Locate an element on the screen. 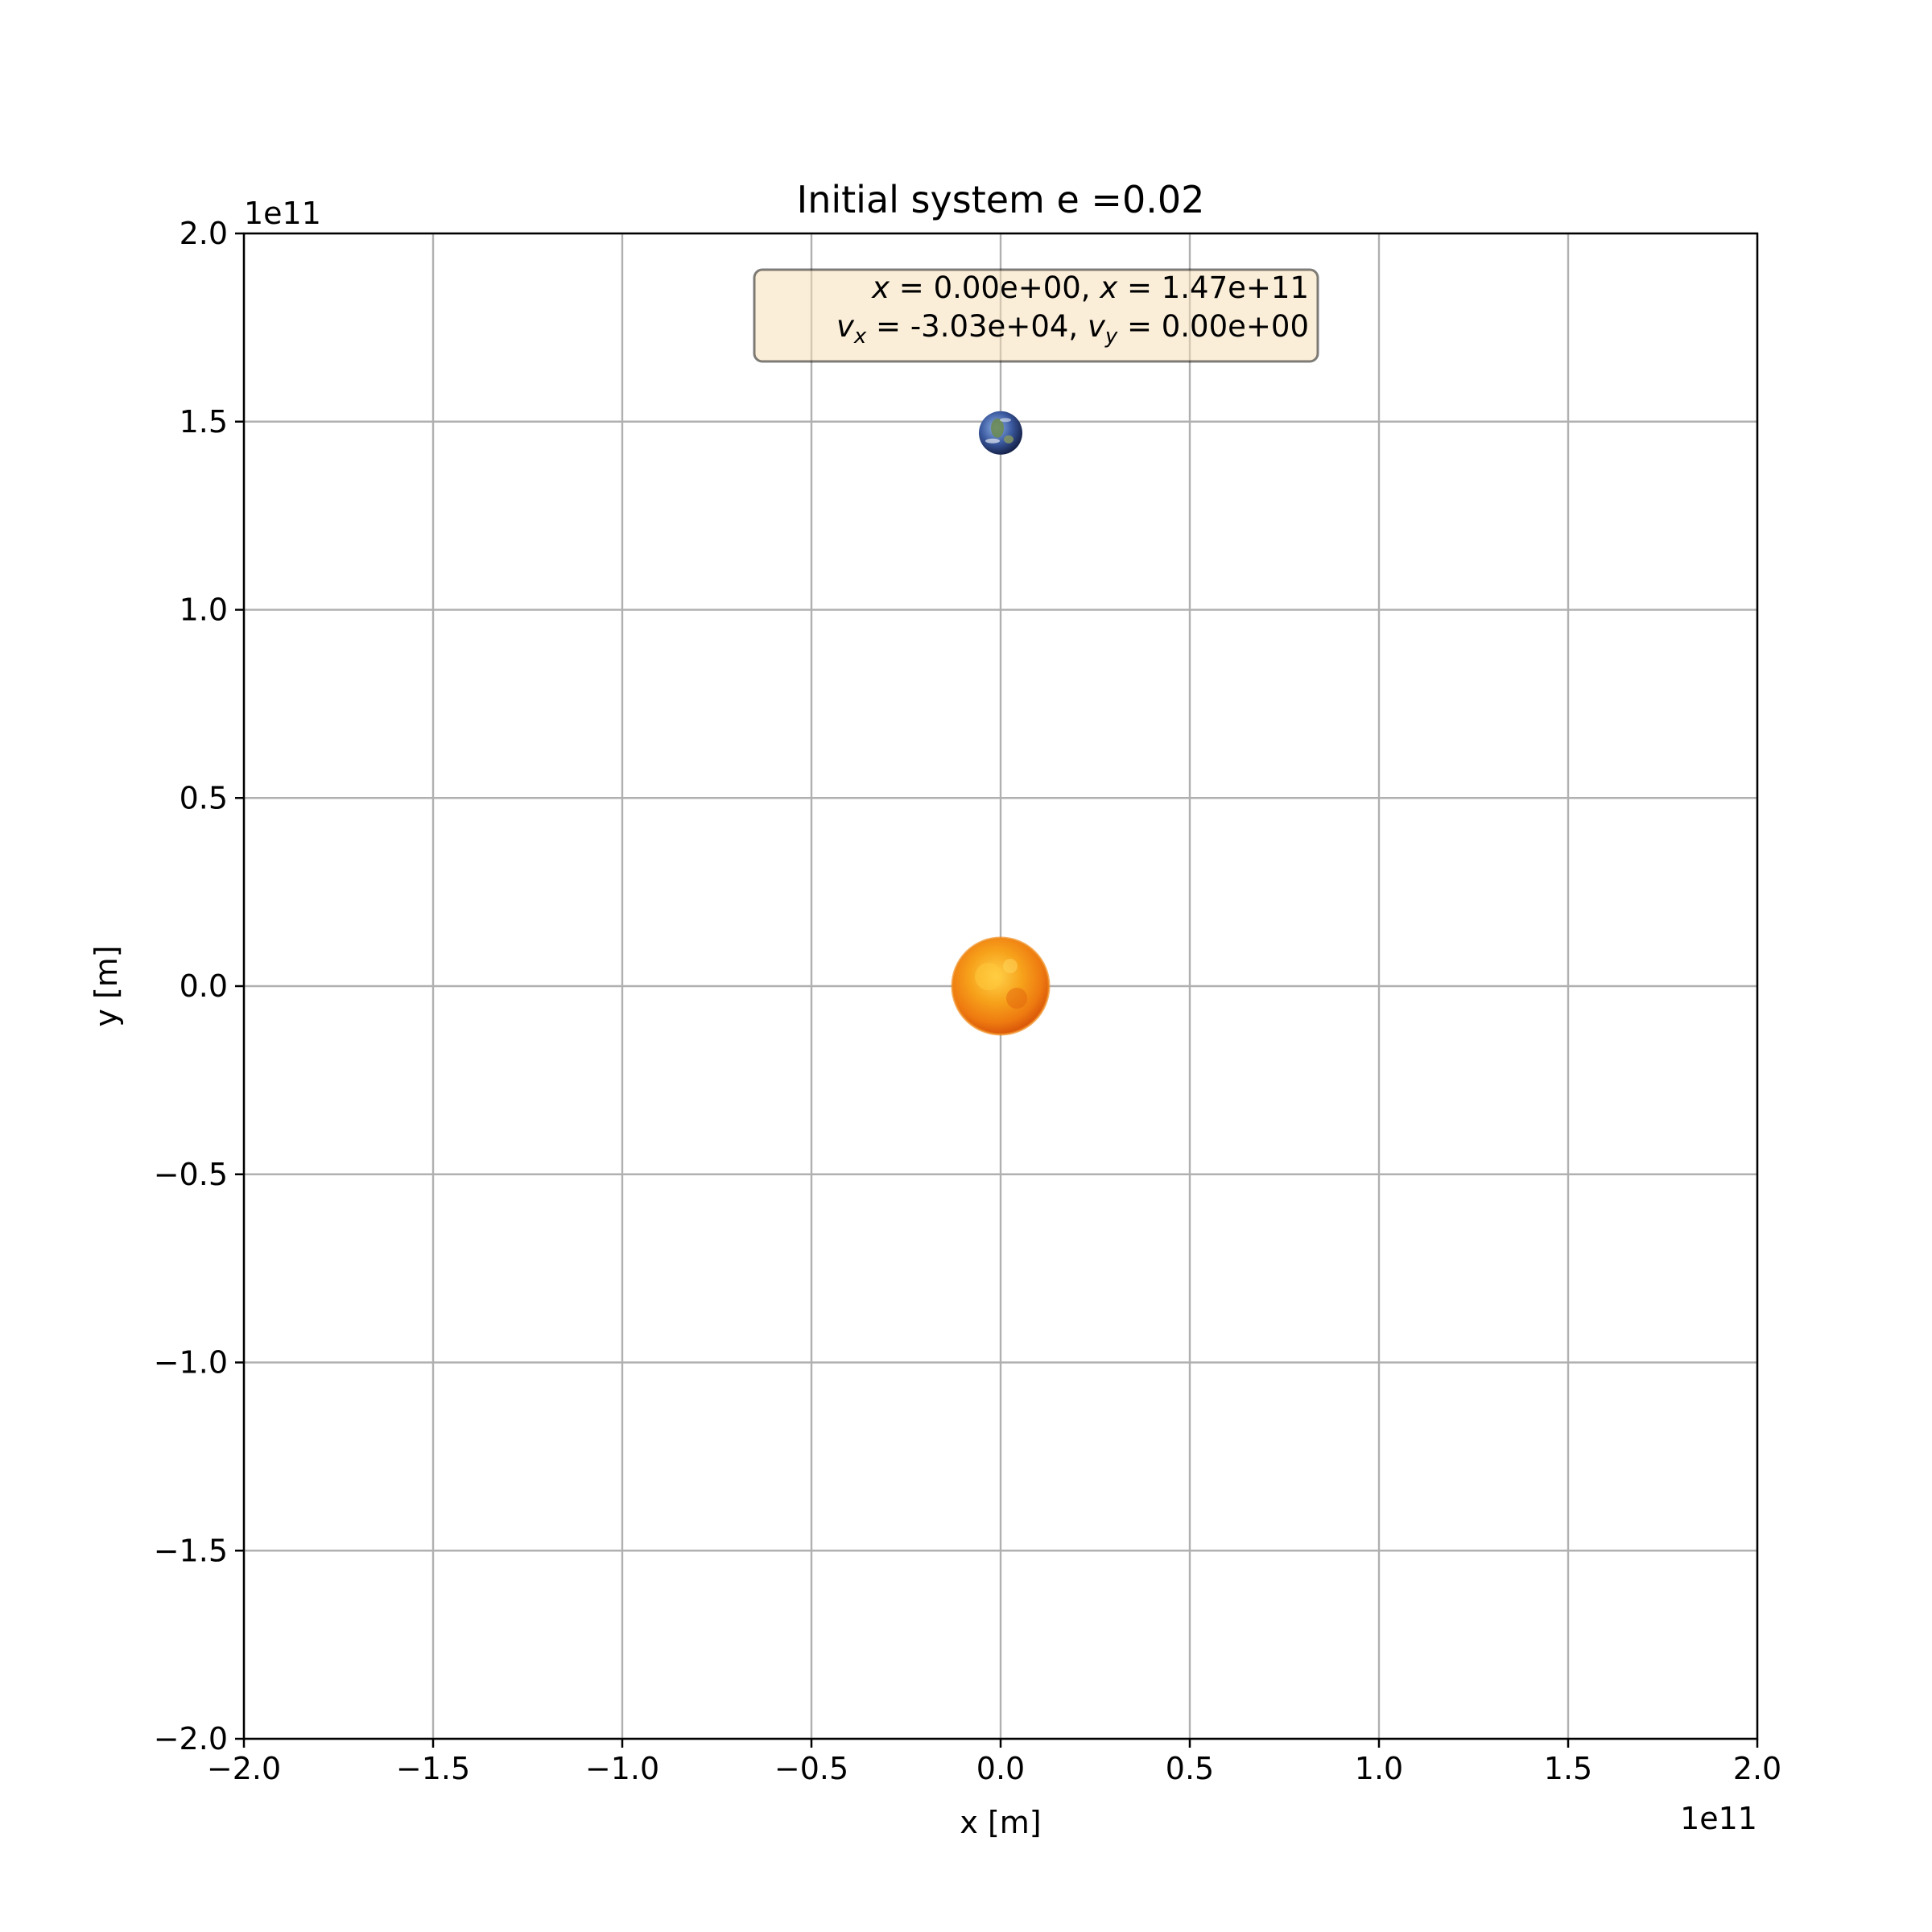 Image resolution: width=1932 pixels, height=1932 pixels. x-axis-ticks: −2.0 −1.5 −1.0 −0.5 0.0 0.5 1.0 1.5 2.0 is located at coordinates (994, 1763).